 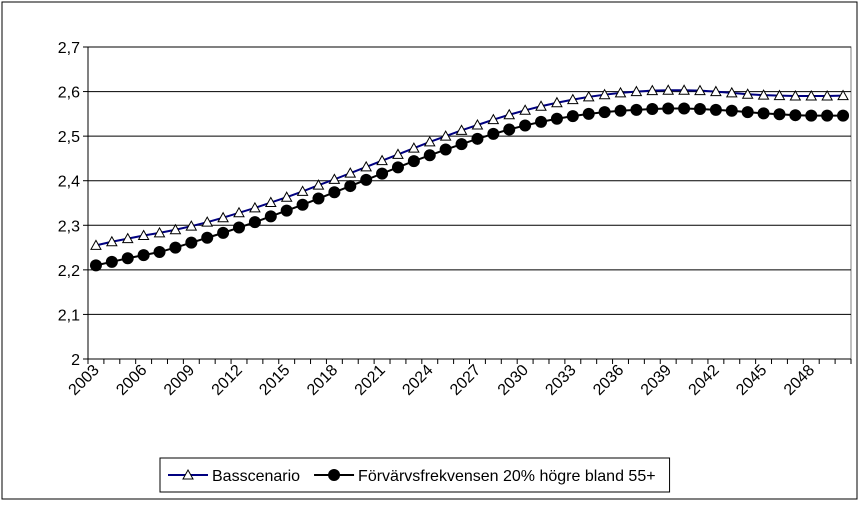 What do you see at coordinates (69, 93) in the screenshot?
I see `y-tick-label: 2,6` at bounding box center [69, 93].